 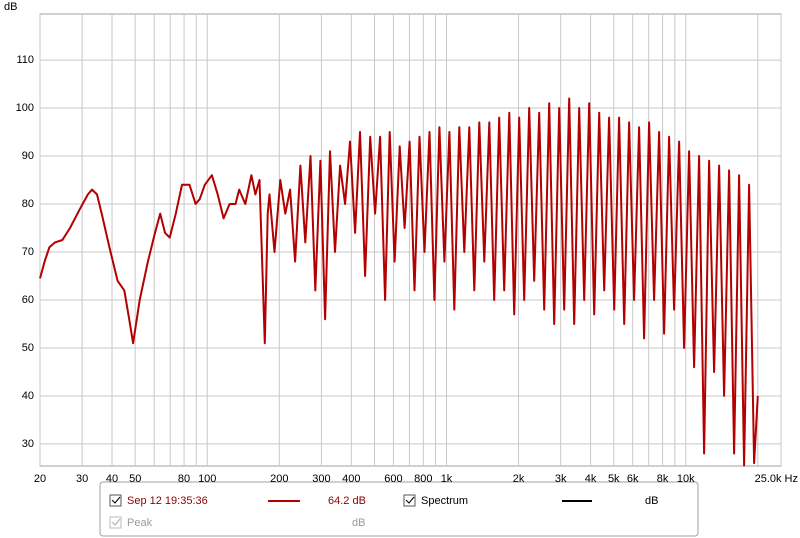 What do you see at coordinates (28, 156) in the screenshot?
I see `y-tick-label: 90` at bounding box center [28, 156].